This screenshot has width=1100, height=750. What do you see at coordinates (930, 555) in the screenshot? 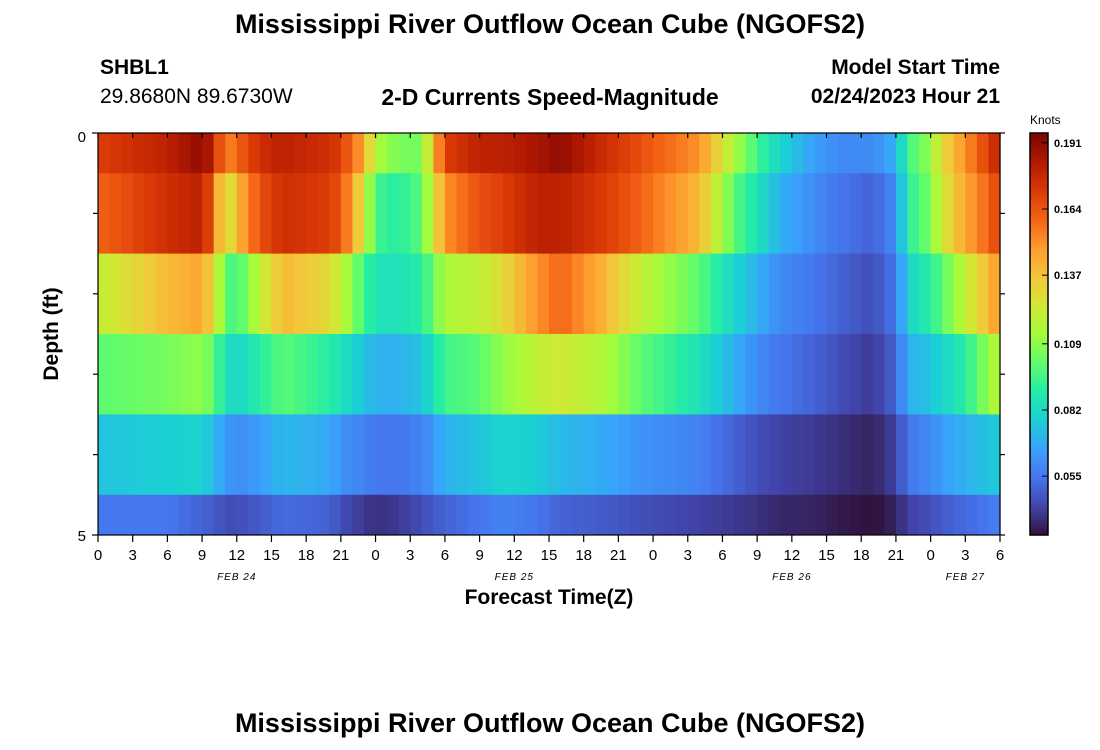
I see `x-tick-label: 0` at bounding box center [930, 555].